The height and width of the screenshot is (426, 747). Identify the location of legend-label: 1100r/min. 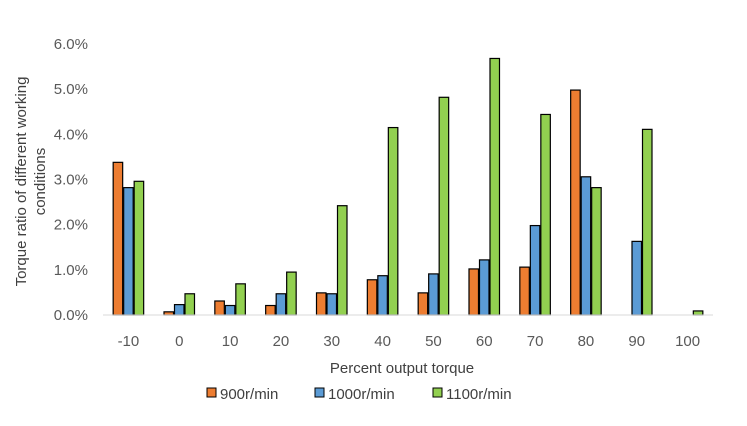
(479, 394).